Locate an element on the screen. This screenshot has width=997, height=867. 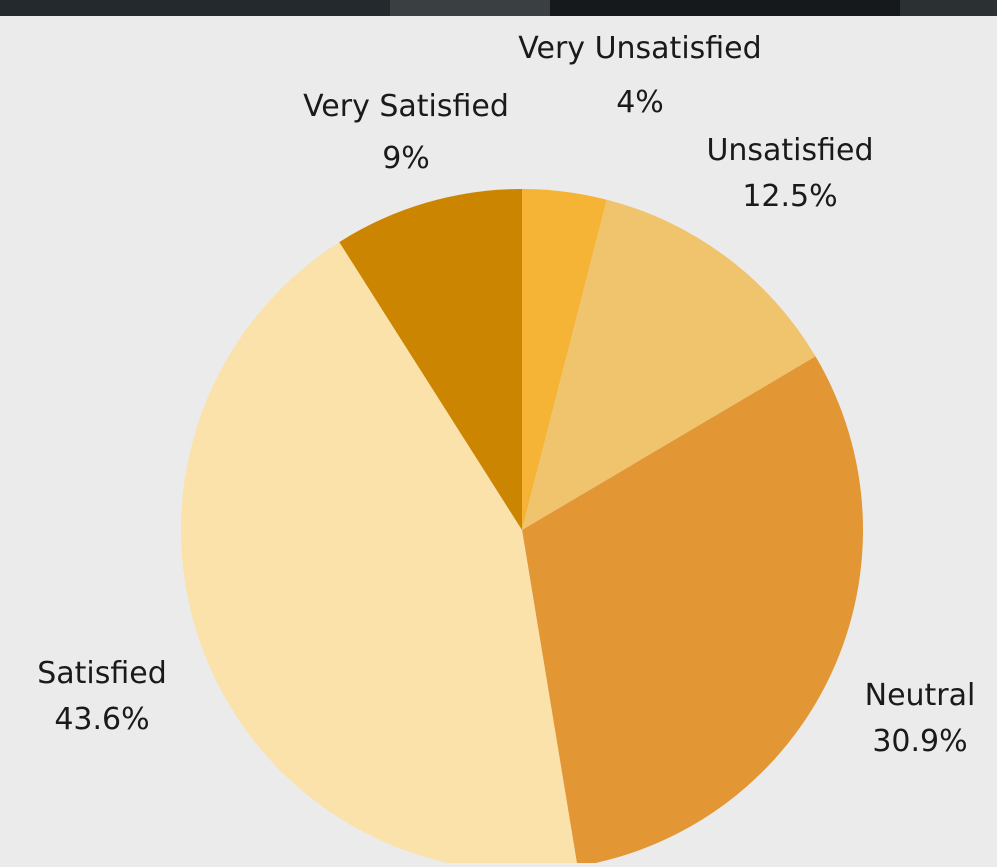
slice-label-very-unsatisfied: Very Unsatisfied is located at coordinates (639, 48).